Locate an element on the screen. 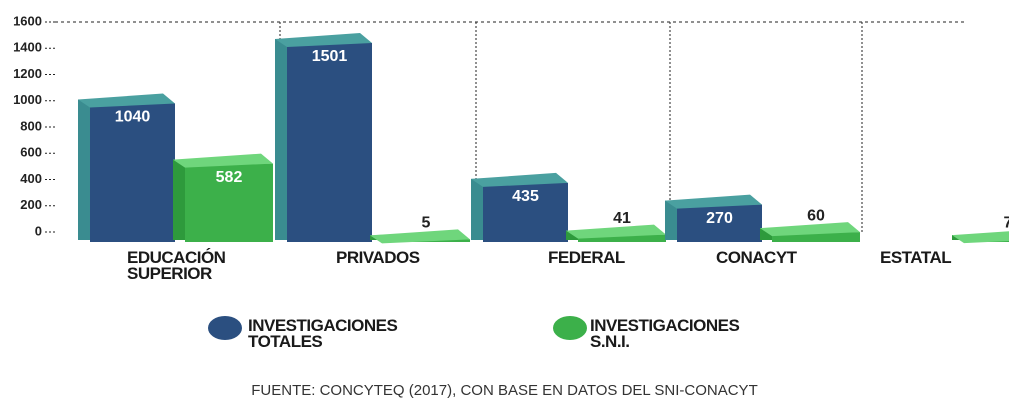 Image resolution: width=1009 pixels, height=413 pixels. value-label: 5 is located at coordinates (426, 223).